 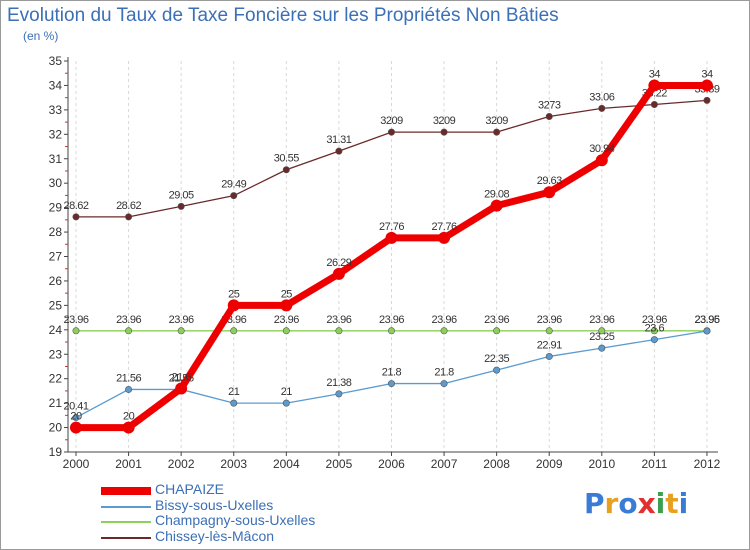 What do you see at coordinates (496, 195) in the screenshot?
I see `data-label: 29.08` at bounding box center [496, 195].